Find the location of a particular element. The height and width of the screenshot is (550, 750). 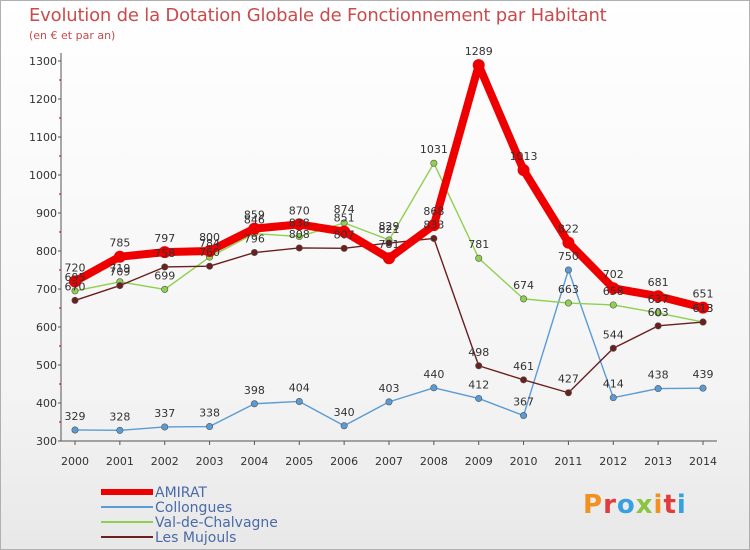

x-tick-label: 2004 is located at coordinates (254, 461).